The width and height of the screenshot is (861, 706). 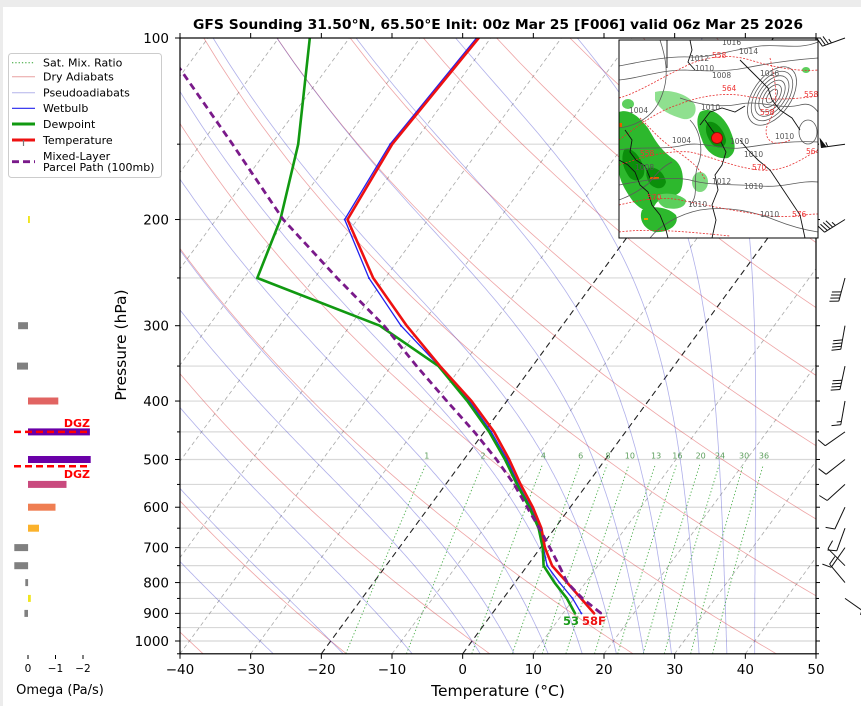 What do you see at coordinates (156, 548) in the screenshot?
I see `y-tick-label: 700` at bounding box center [156, 548].